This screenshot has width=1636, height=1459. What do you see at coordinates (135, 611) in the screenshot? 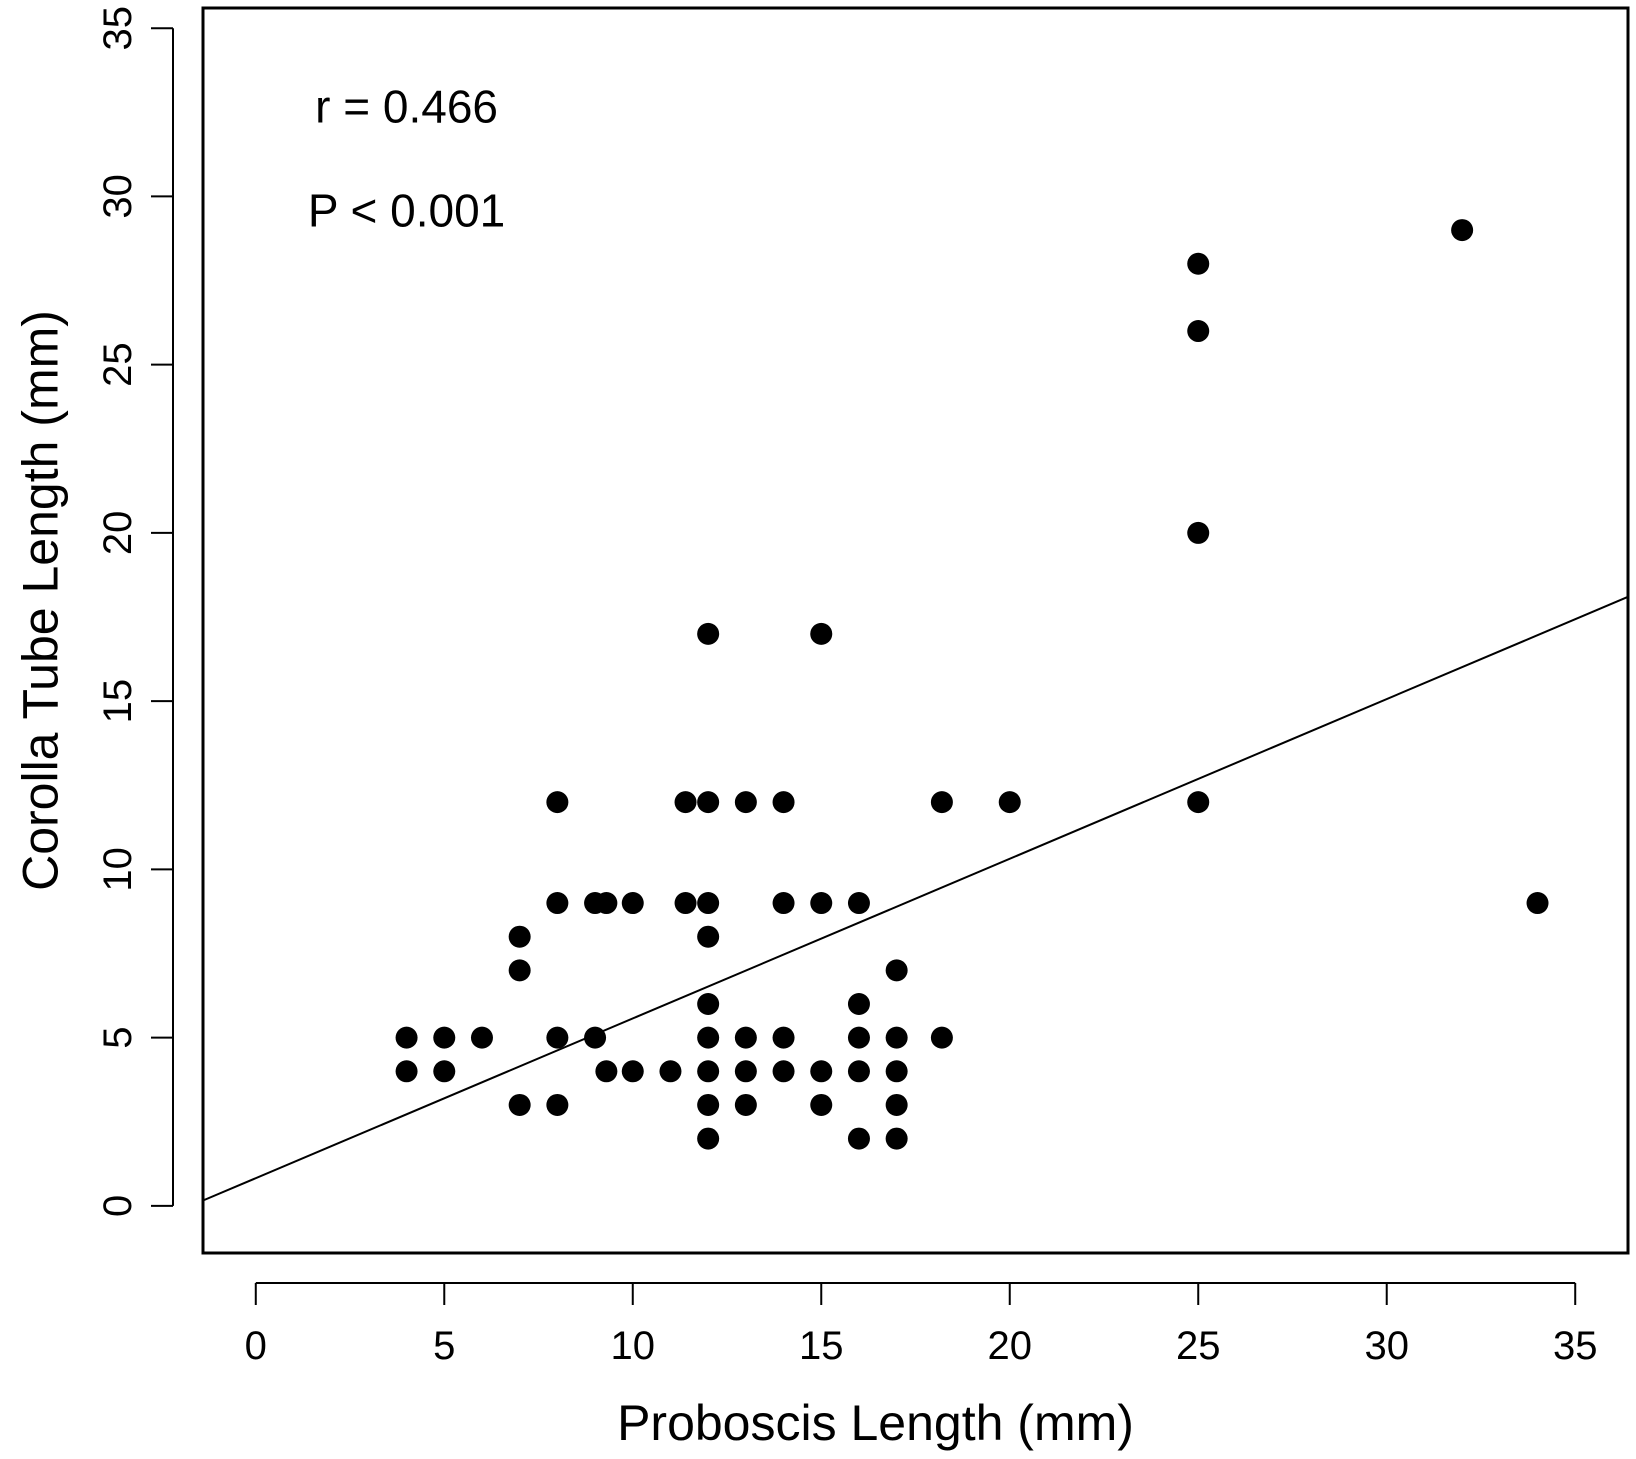
I see `y-axis: 0 5 10 15 20 25 30 35` at bounding box center [135, 611].